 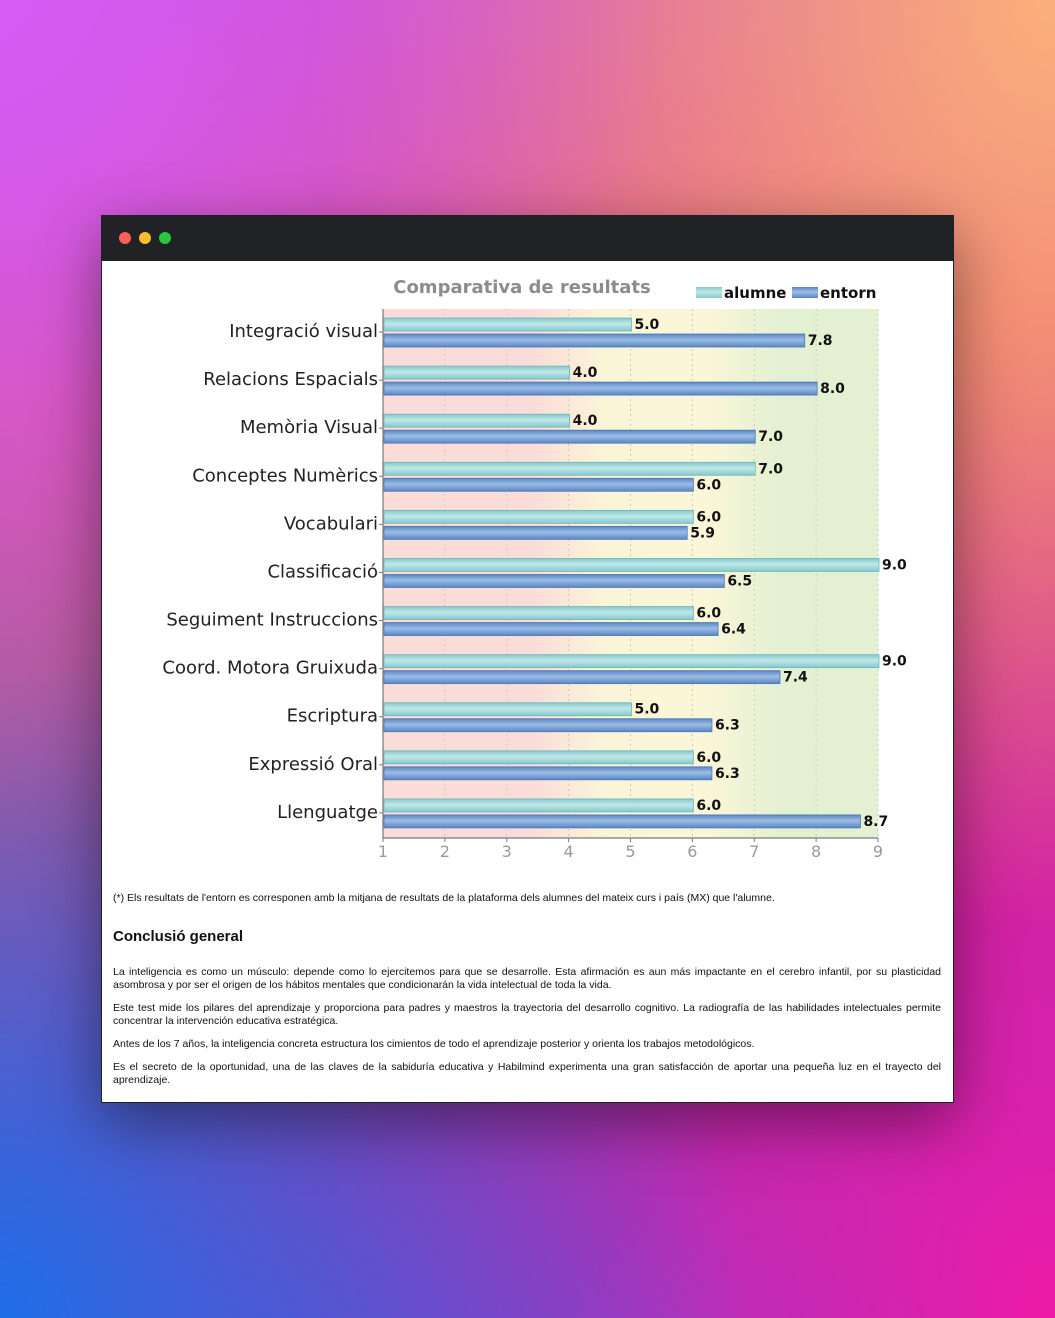 I want to click on category-label: Coord. Motora Gruixuda, so click(x=270, y=668).